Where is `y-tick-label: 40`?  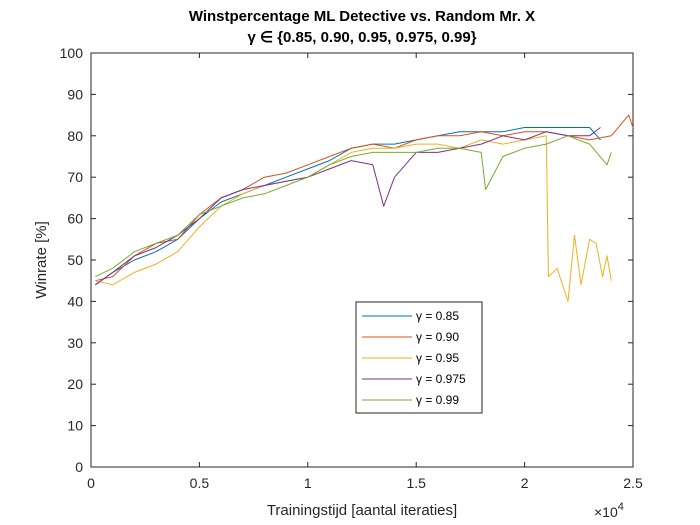
y-tick-label: 40 is located at coordinates (75, 301).